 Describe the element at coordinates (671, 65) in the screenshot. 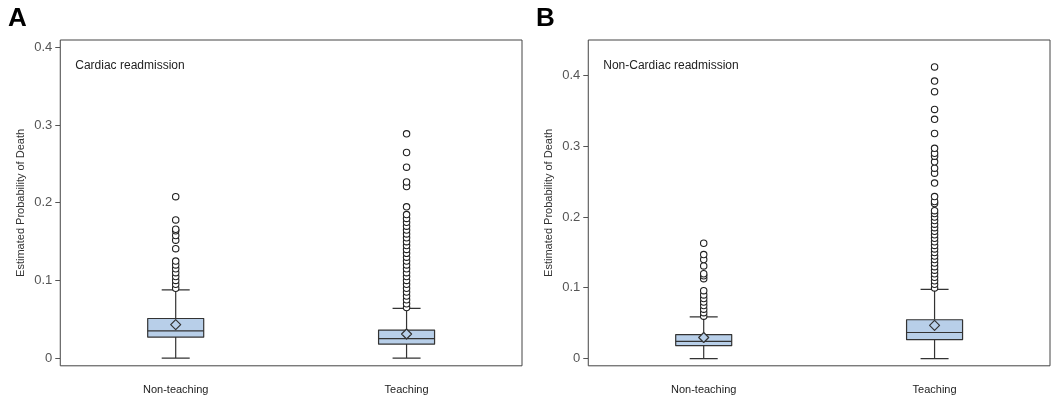

I see `text: Non-Cardiac readmission` at that location.